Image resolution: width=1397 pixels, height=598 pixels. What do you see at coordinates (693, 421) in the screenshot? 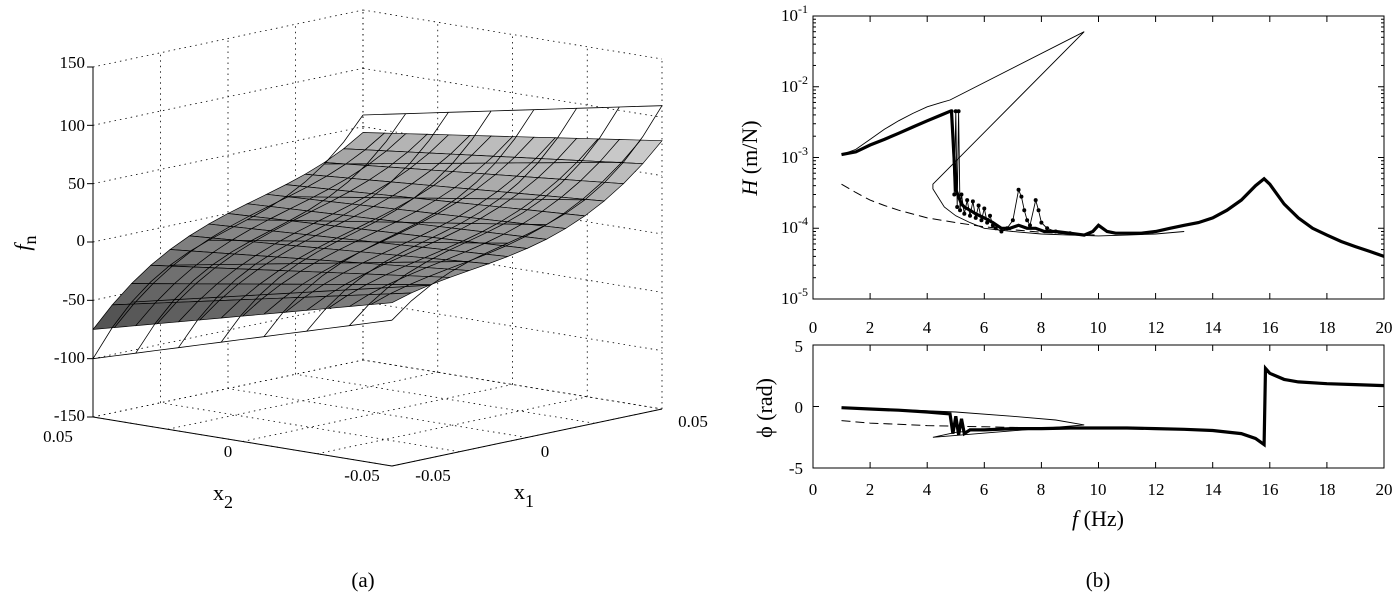
I see `x1-tick-label: 0.05` at bounding box center [693, 421].